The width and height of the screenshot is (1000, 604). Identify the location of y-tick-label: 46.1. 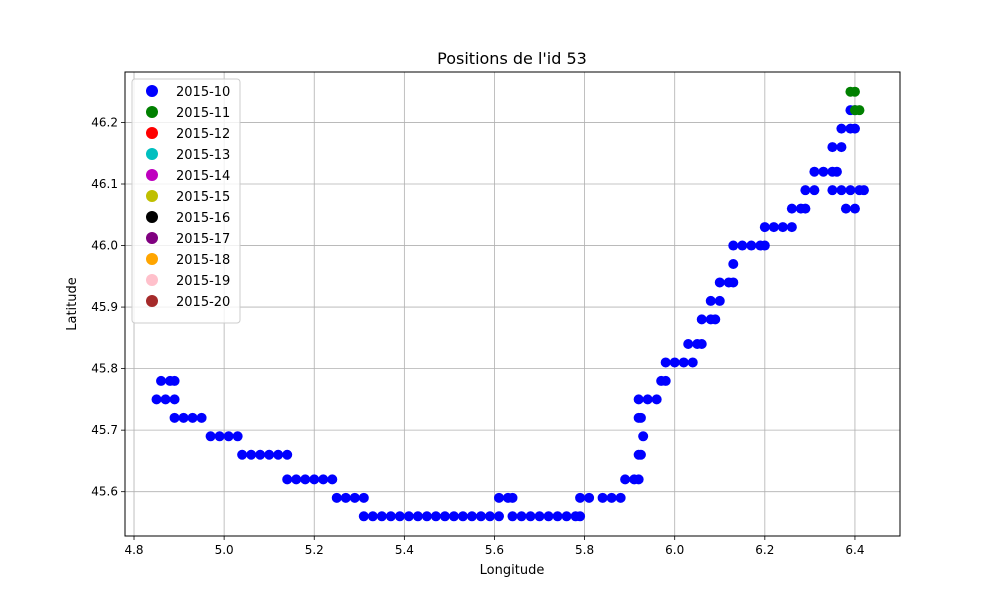
(104, 184).